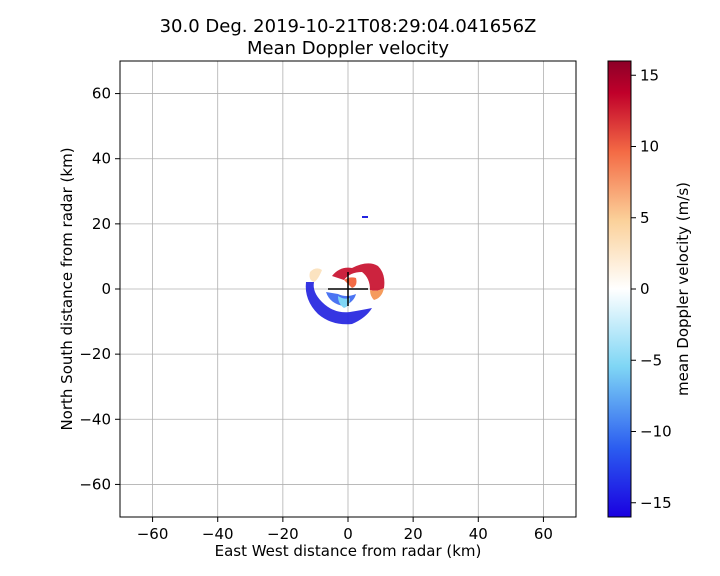 The height and width of the screenshot is (576, 720). I want to click on colorbar-tick-label: 15, so click(649, 75).